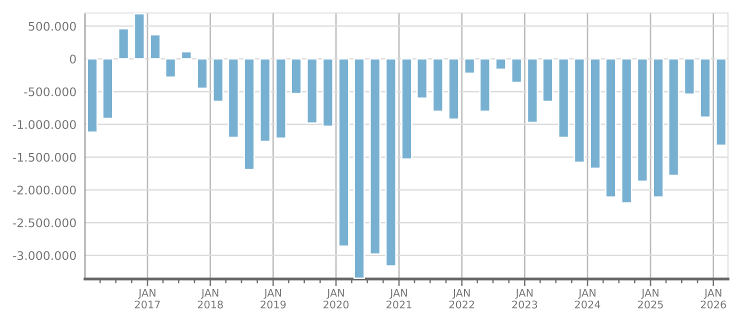 Image resolution: width=751 pixels, height=313 pixels. Describe the element at coordinates (44, 125) in the screenshot. I see `y-tick-label: -1.000.000` at that location.